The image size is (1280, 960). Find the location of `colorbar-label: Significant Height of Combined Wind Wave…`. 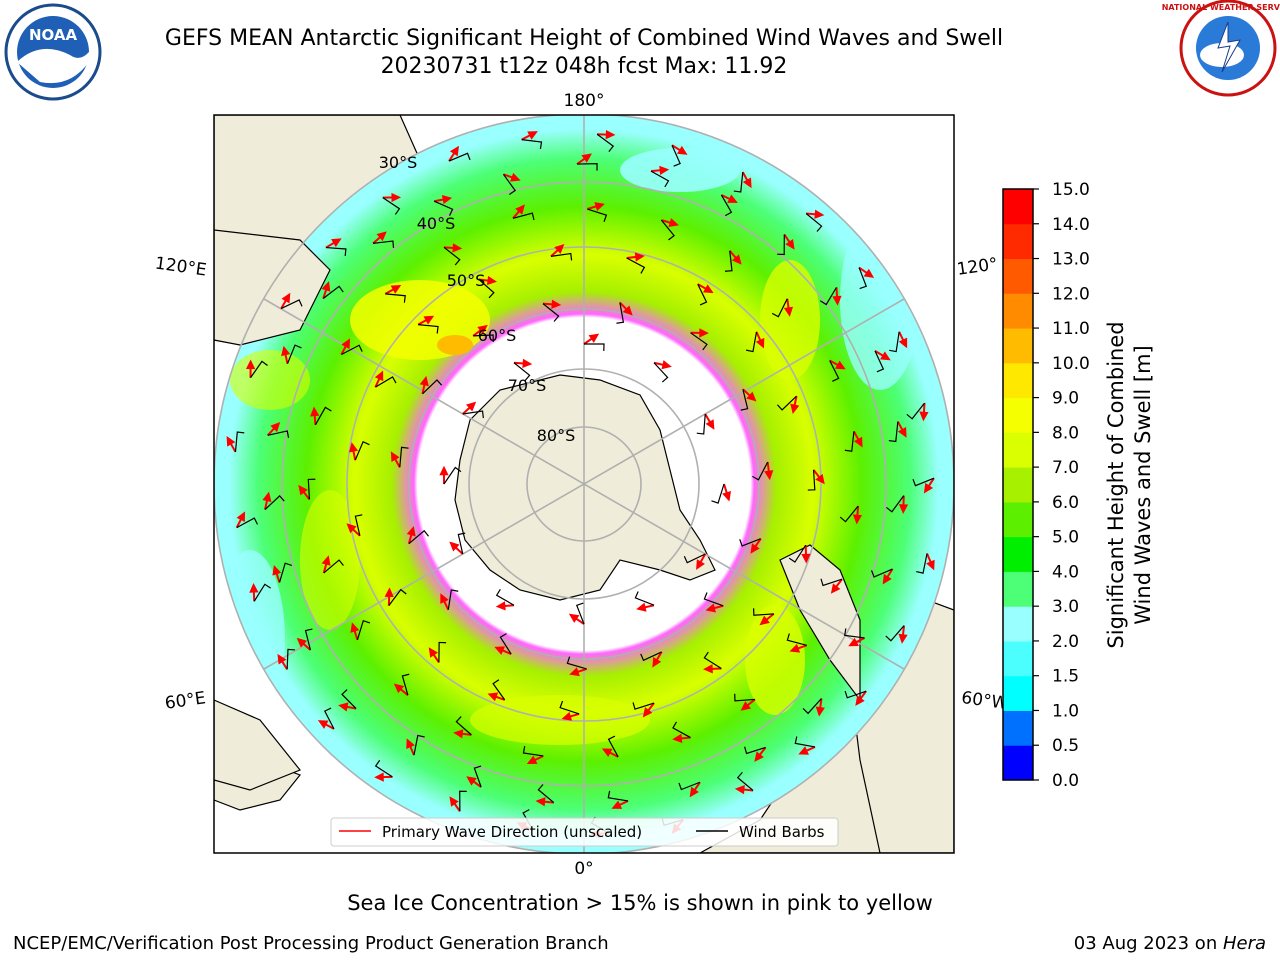

colorbar-label: Significant Height of Combined Wind Wave… is located at coordinates (1130, 484).